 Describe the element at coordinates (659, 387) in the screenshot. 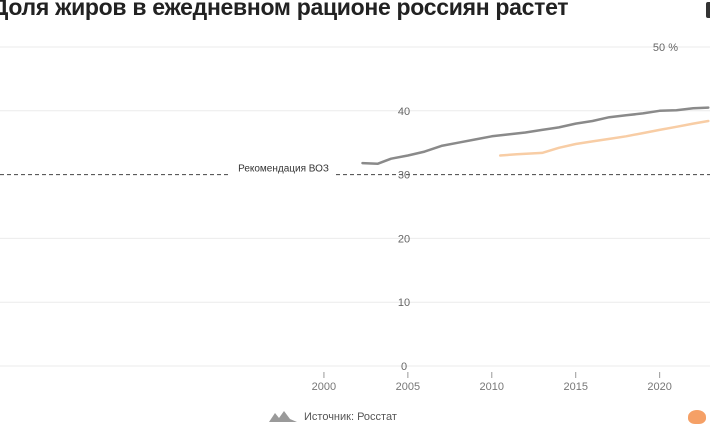

I see `x-tick-label: 2020` at that location.